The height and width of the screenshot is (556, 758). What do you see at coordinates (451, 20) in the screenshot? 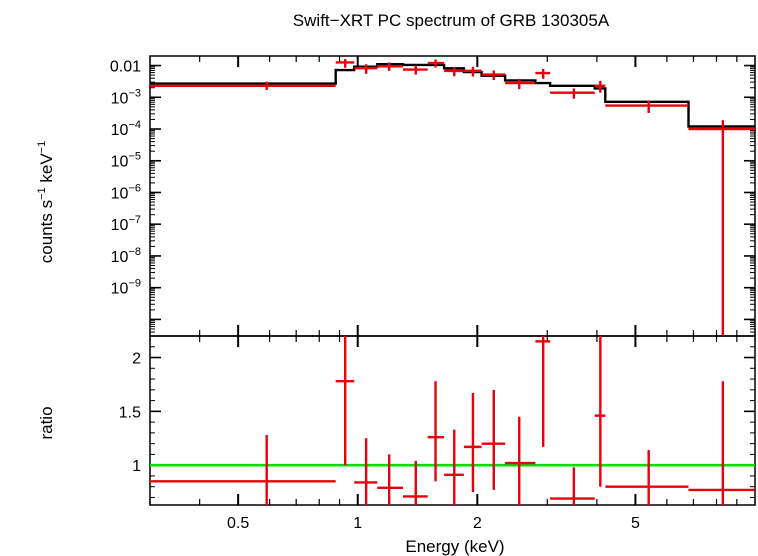
I see `chart-title: Swift−XRT PC spectrum of GRB 130305A` at bounding box center [451, 20].